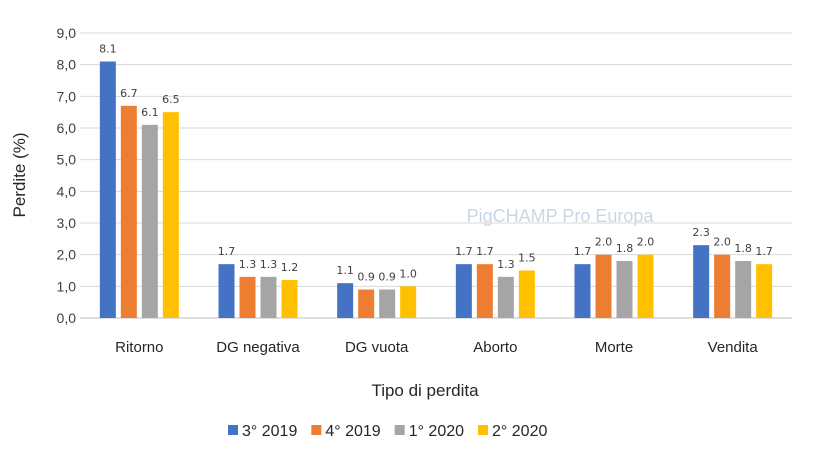 The height and width of the screenshot is (462, 820). I want to click on data-label: 8.1, so click(108, 49).